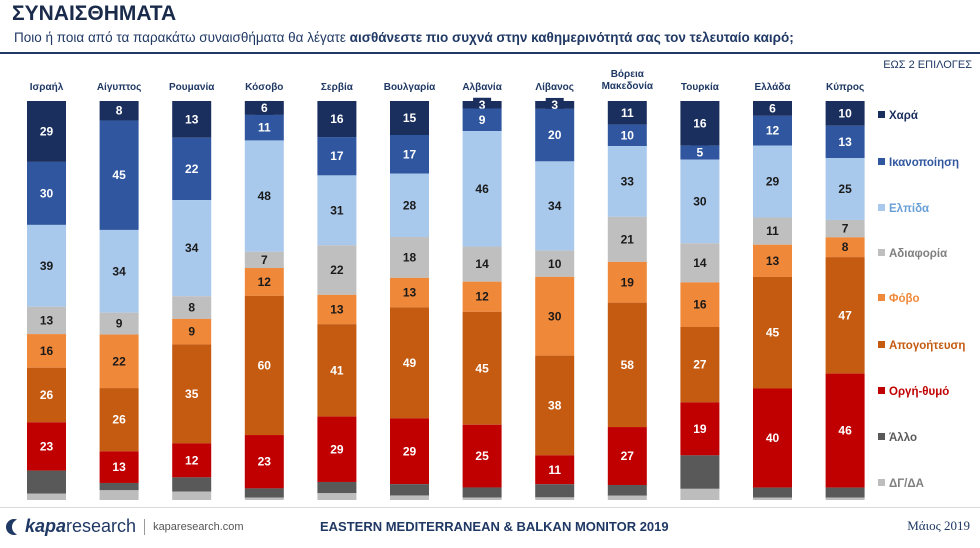 The image size is (980, 548). I want to click on data-label: 27, so click(700, 365).